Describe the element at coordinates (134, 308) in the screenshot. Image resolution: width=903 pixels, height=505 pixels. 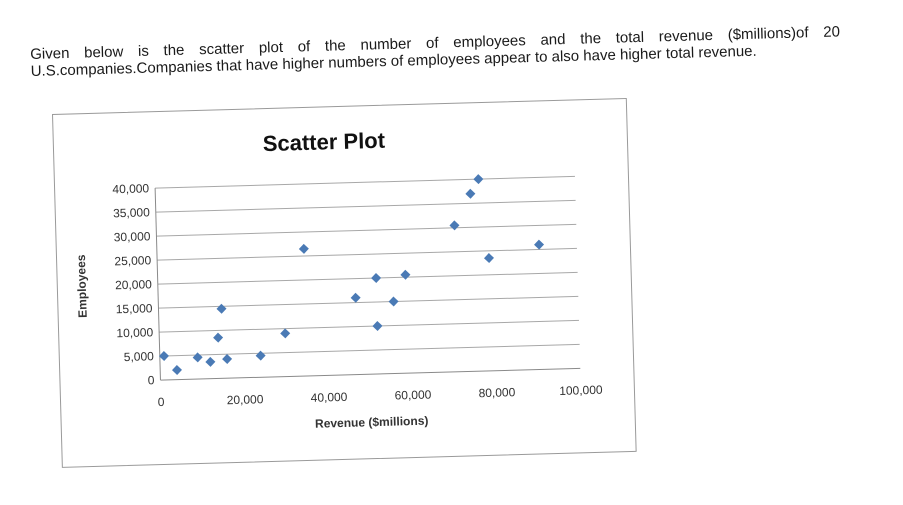
I see `y-tick-label: 15,000` at that location.